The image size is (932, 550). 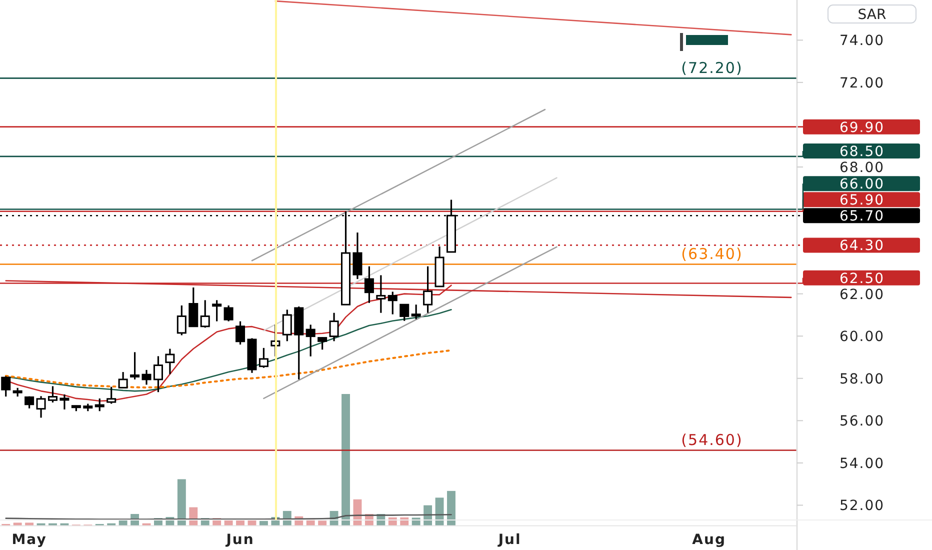 What do you see at coordinates (872, 15) in the screenshot?
I see `text: SAR` at bounding box center [872, 15].